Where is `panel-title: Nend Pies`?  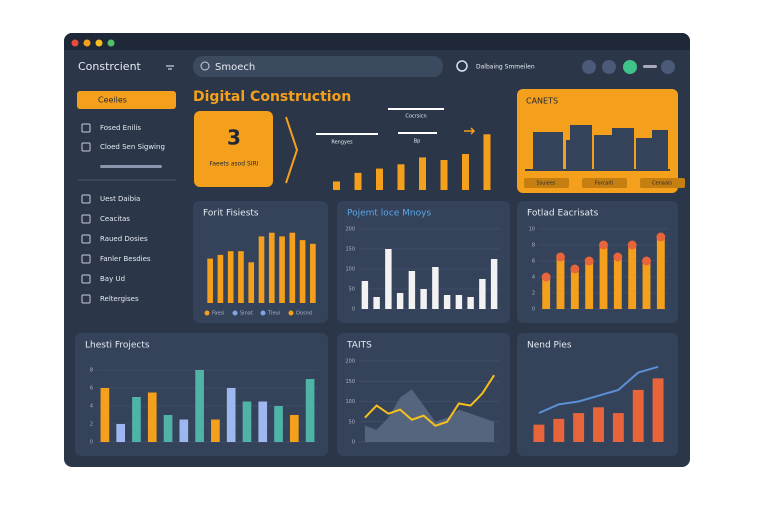
panel-title: Nend Pies is located at coordinates (549, 346).